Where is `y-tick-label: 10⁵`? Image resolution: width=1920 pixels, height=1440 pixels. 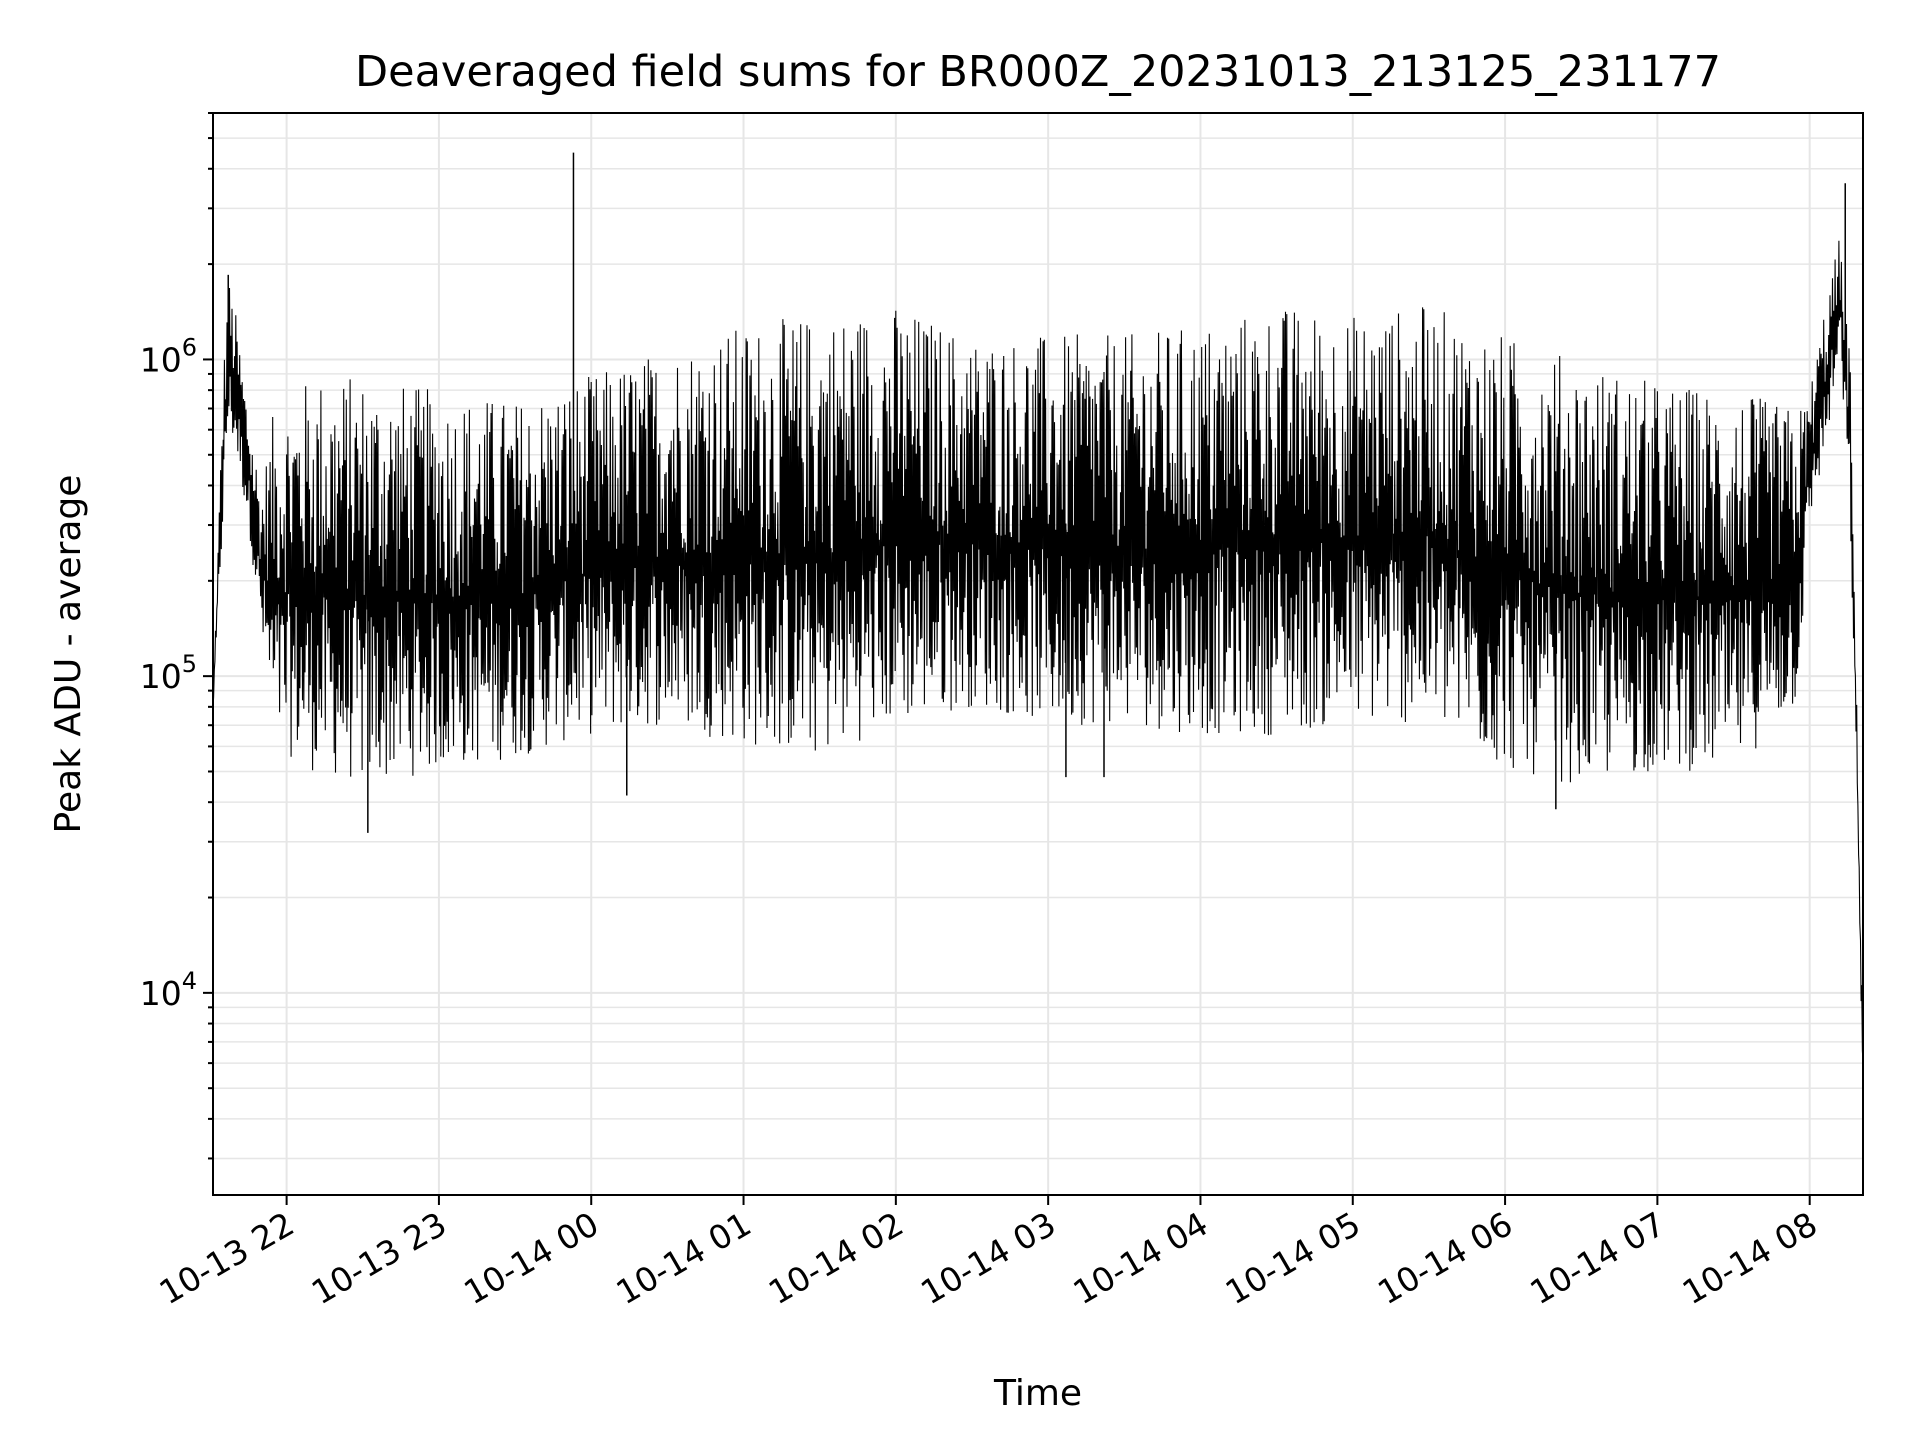
y-tick-label: 10⁵ is located at coordinates (168, 673).